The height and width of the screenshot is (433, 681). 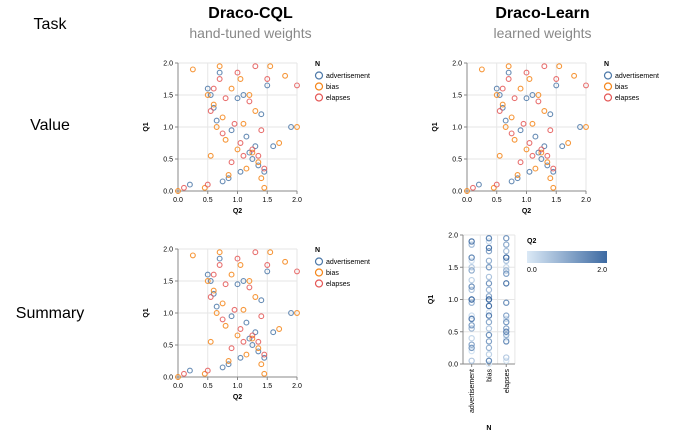 What do you see at coordinates (250, 23) in the screenshot?
I see `col1-header: Draco-CQL hand-tuned weights` at bounding box center [250, 23].